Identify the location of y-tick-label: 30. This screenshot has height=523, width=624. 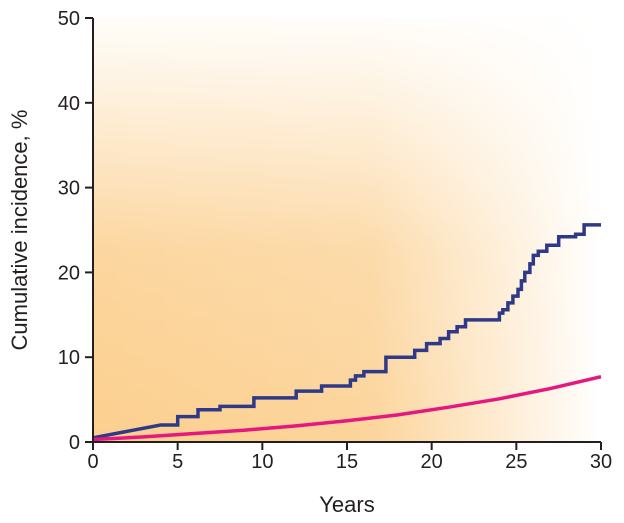
(69, 189).